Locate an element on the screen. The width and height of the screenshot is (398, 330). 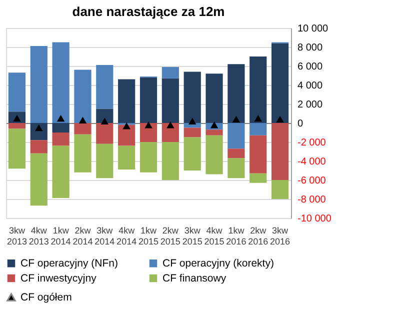
x-tick-label: 4kw 2013 is located at coordinates (38, 236).